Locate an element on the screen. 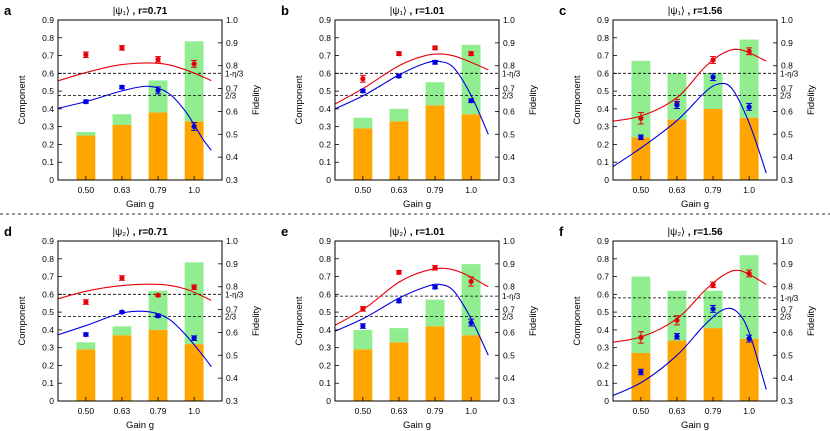 The image size is (830, 431). panel-letter: c is located at coordinates (562, 10).